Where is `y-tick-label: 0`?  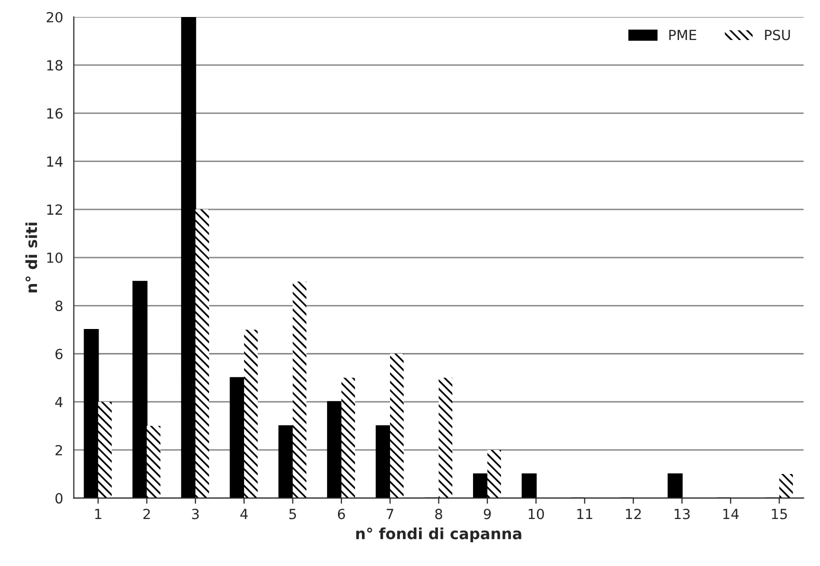
y-tick-label: 0 is located at coordinates (58, 498).